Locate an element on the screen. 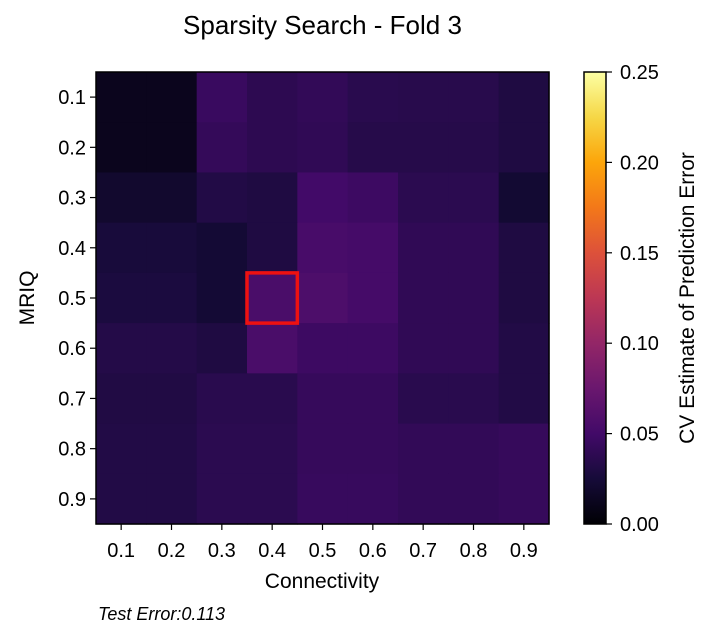 The height and width of the screenshot is (642, 715). chart-title: Sparsity Search - Fold 3 is located at coordinates (322, 25).